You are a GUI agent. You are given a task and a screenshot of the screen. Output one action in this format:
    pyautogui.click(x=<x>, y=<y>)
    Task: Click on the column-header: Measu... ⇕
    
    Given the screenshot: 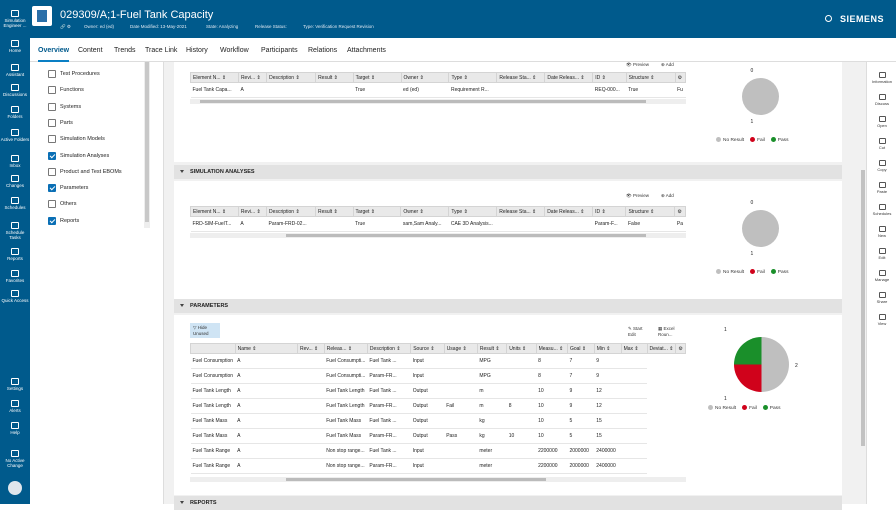 What is the action you would take?
    pyautogui.click(x=551, y=348)
    